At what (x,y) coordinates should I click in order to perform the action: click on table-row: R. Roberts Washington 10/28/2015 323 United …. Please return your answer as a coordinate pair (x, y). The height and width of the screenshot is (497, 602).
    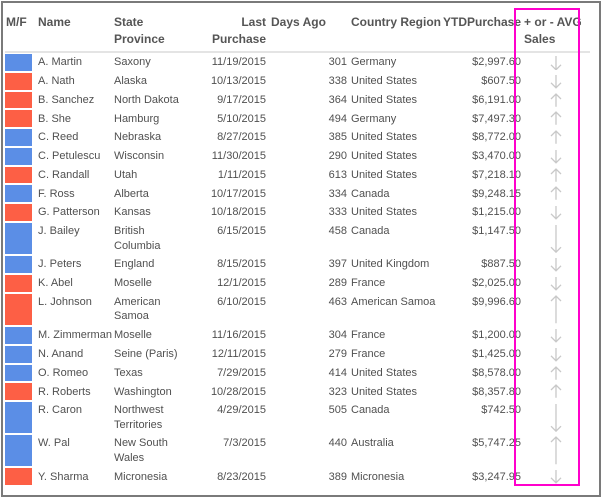
    Looking at the image, I should click on (297, 391).